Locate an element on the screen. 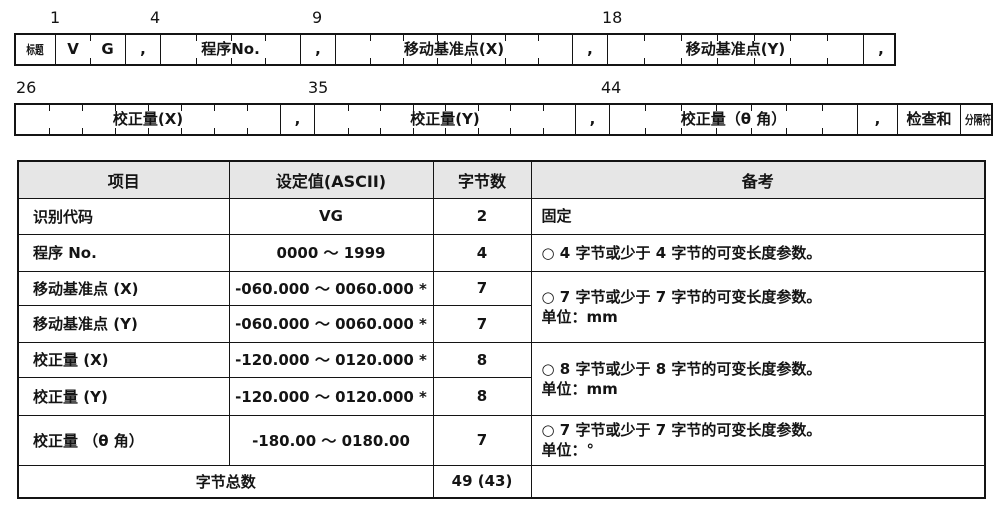  remark-line: 固定 is located at coordinates (556, 216).